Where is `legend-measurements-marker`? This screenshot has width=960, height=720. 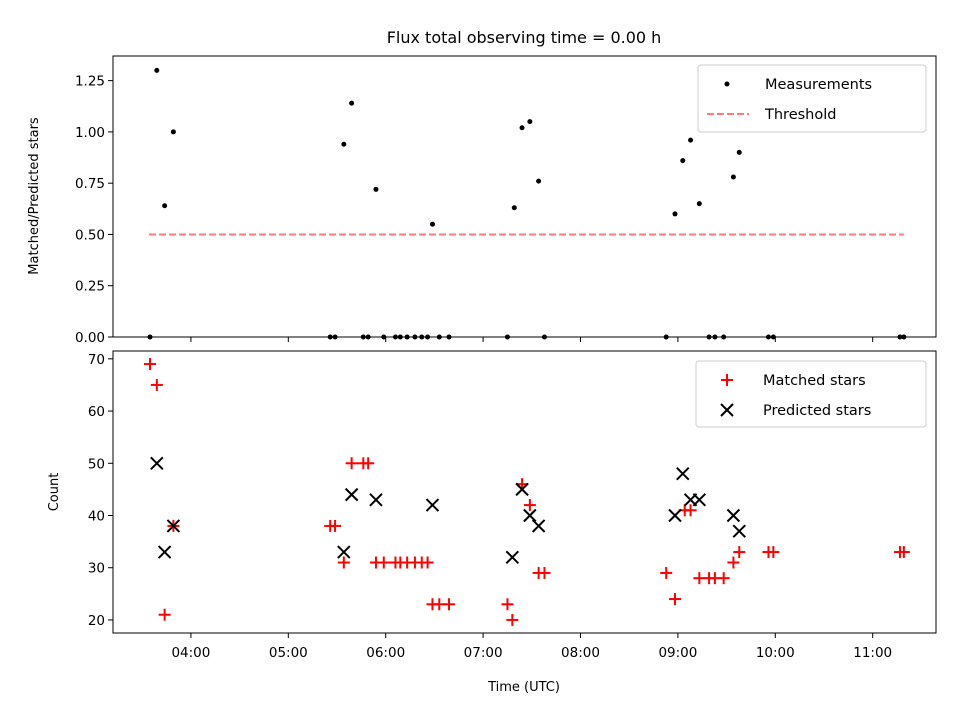 legend-measurements-marker is located at coordinates (727, 84).